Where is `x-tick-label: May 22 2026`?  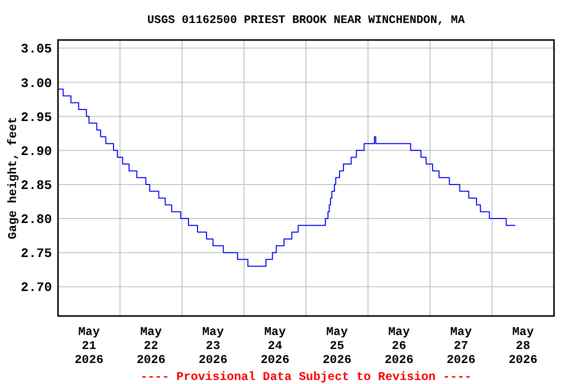
x-tick-label: May 22 2026 is located at coordinates (151, 346).